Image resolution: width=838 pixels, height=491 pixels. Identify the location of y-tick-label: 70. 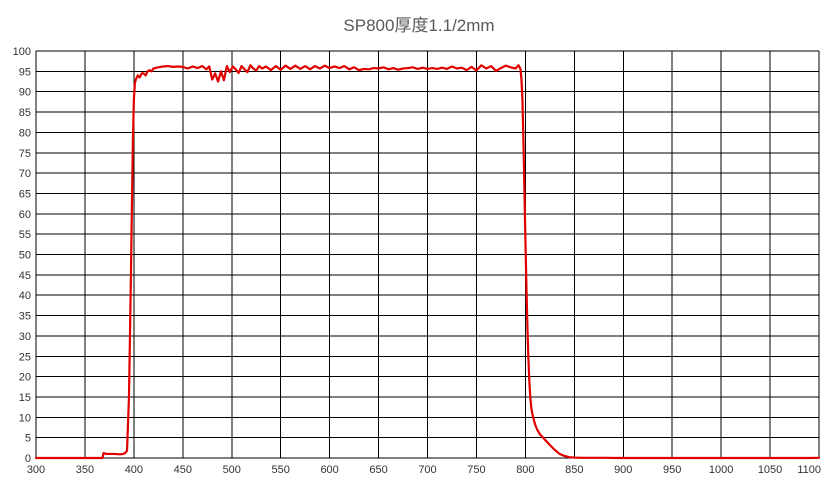
(25, 174).